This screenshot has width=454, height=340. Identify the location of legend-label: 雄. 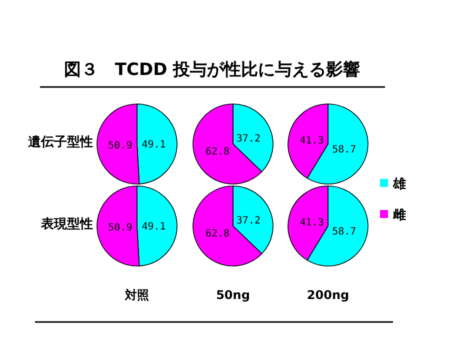
(399, 184).